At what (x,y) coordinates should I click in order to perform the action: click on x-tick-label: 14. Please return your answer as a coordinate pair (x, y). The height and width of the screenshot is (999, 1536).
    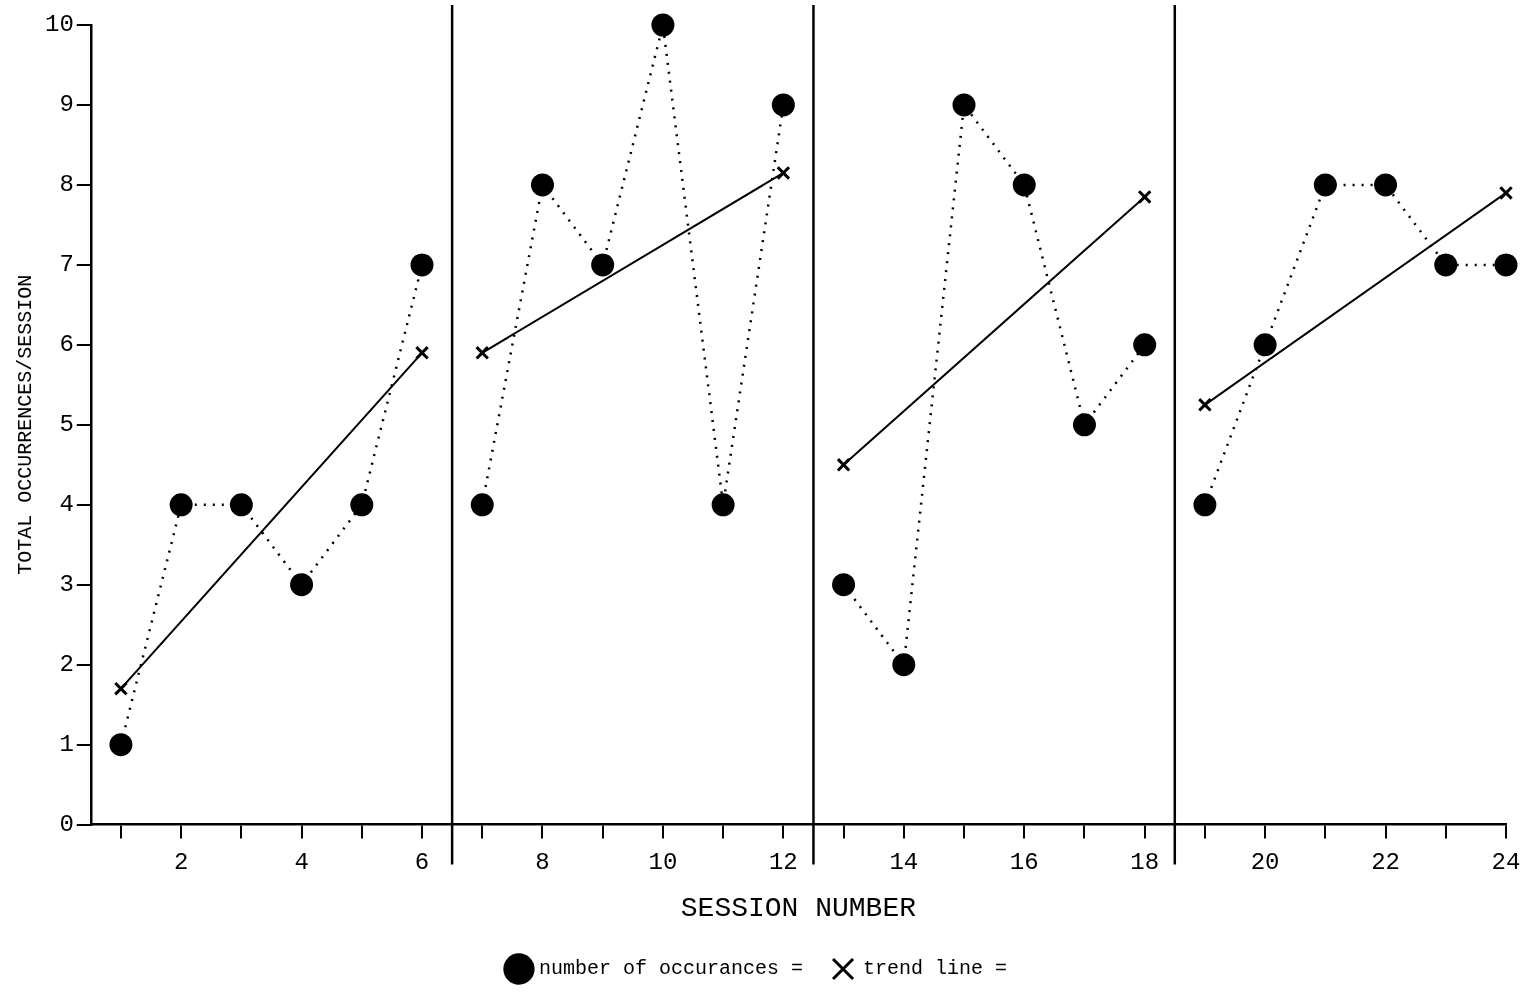
    Looking at the image, I should click on (904, 863).